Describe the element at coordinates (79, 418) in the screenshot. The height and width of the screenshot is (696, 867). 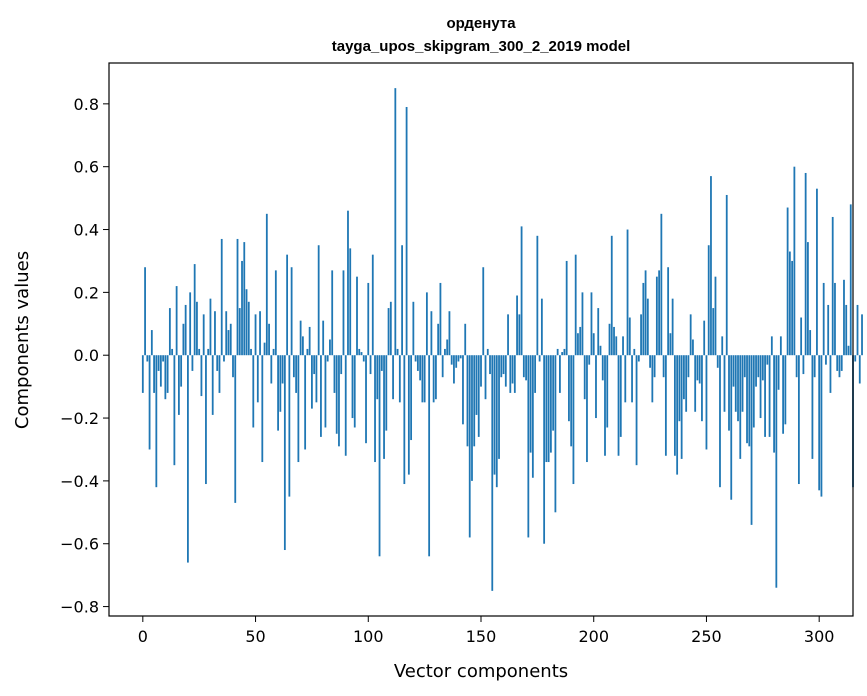
I see `y-tick-label: −0.2` at that location.